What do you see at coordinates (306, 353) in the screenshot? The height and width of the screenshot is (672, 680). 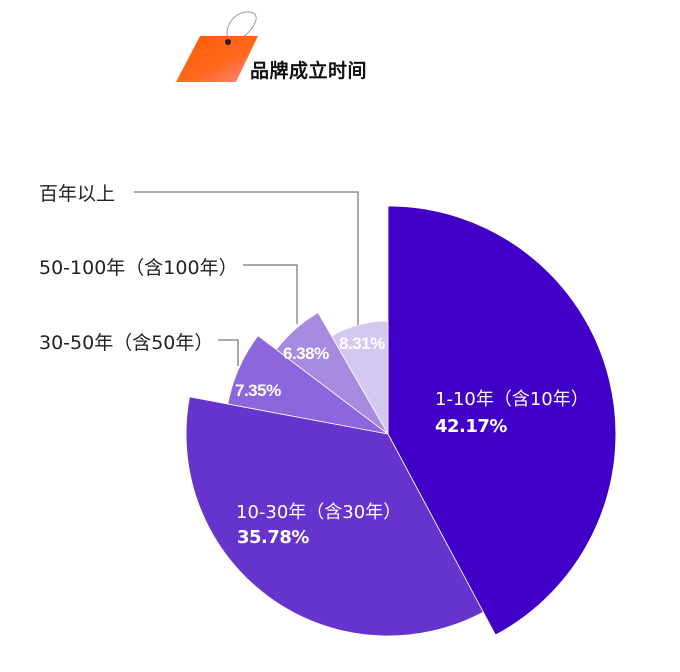 I see `value-50-100-years: 6.38%` at bounding box center [306, 353].